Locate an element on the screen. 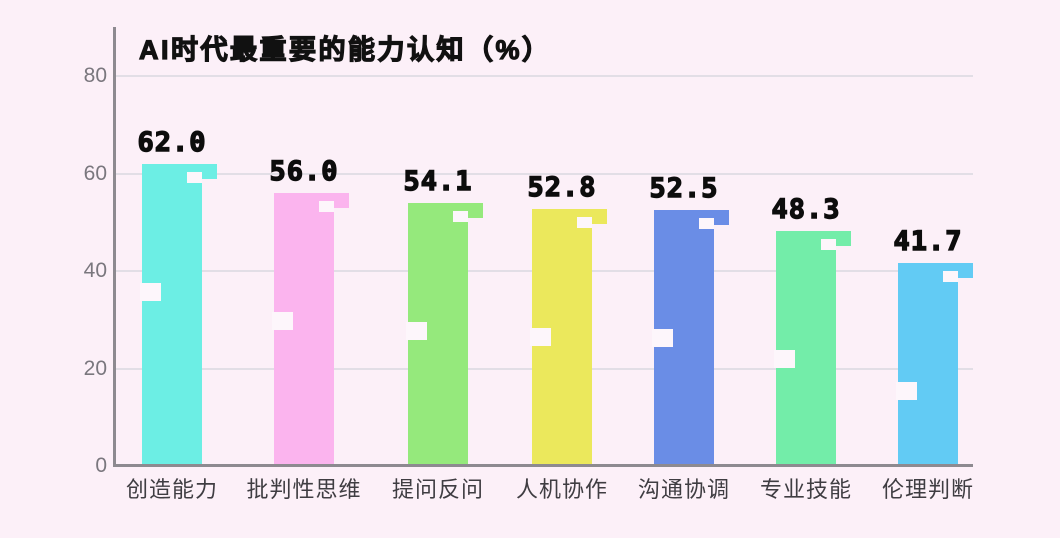 Image resolution: width=1060 pixels, height=538 pixels. x-axis-label: 沟通协调 is located at coordinates (683, 489).